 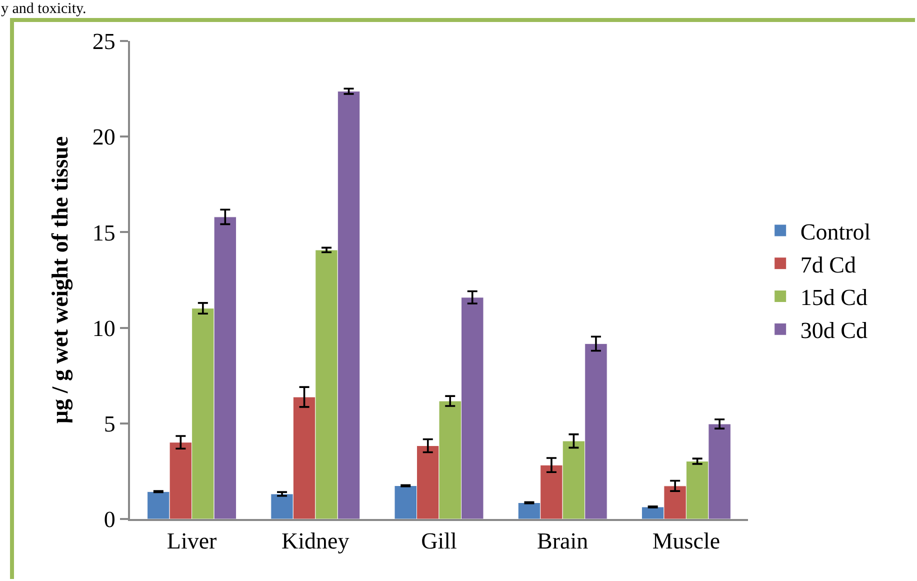 What do you see at coordinates (192, 541) in the screenshot?
I see `x-tick-label: Liver` at bounding box center [192, 541].